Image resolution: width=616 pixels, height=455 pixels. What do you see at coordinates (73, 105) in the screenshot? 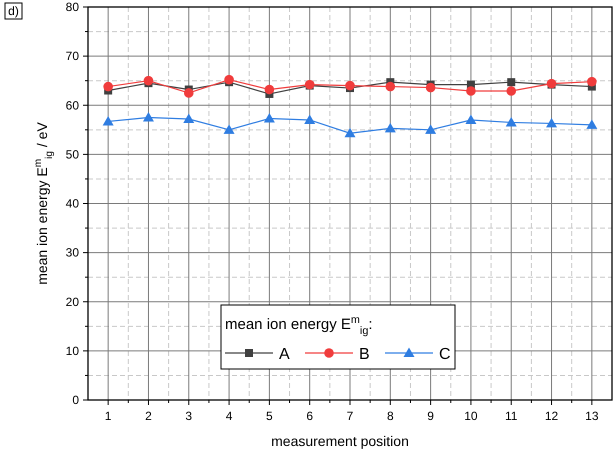
I see `y-tick-label: 60` at bounding box center [73, 105].